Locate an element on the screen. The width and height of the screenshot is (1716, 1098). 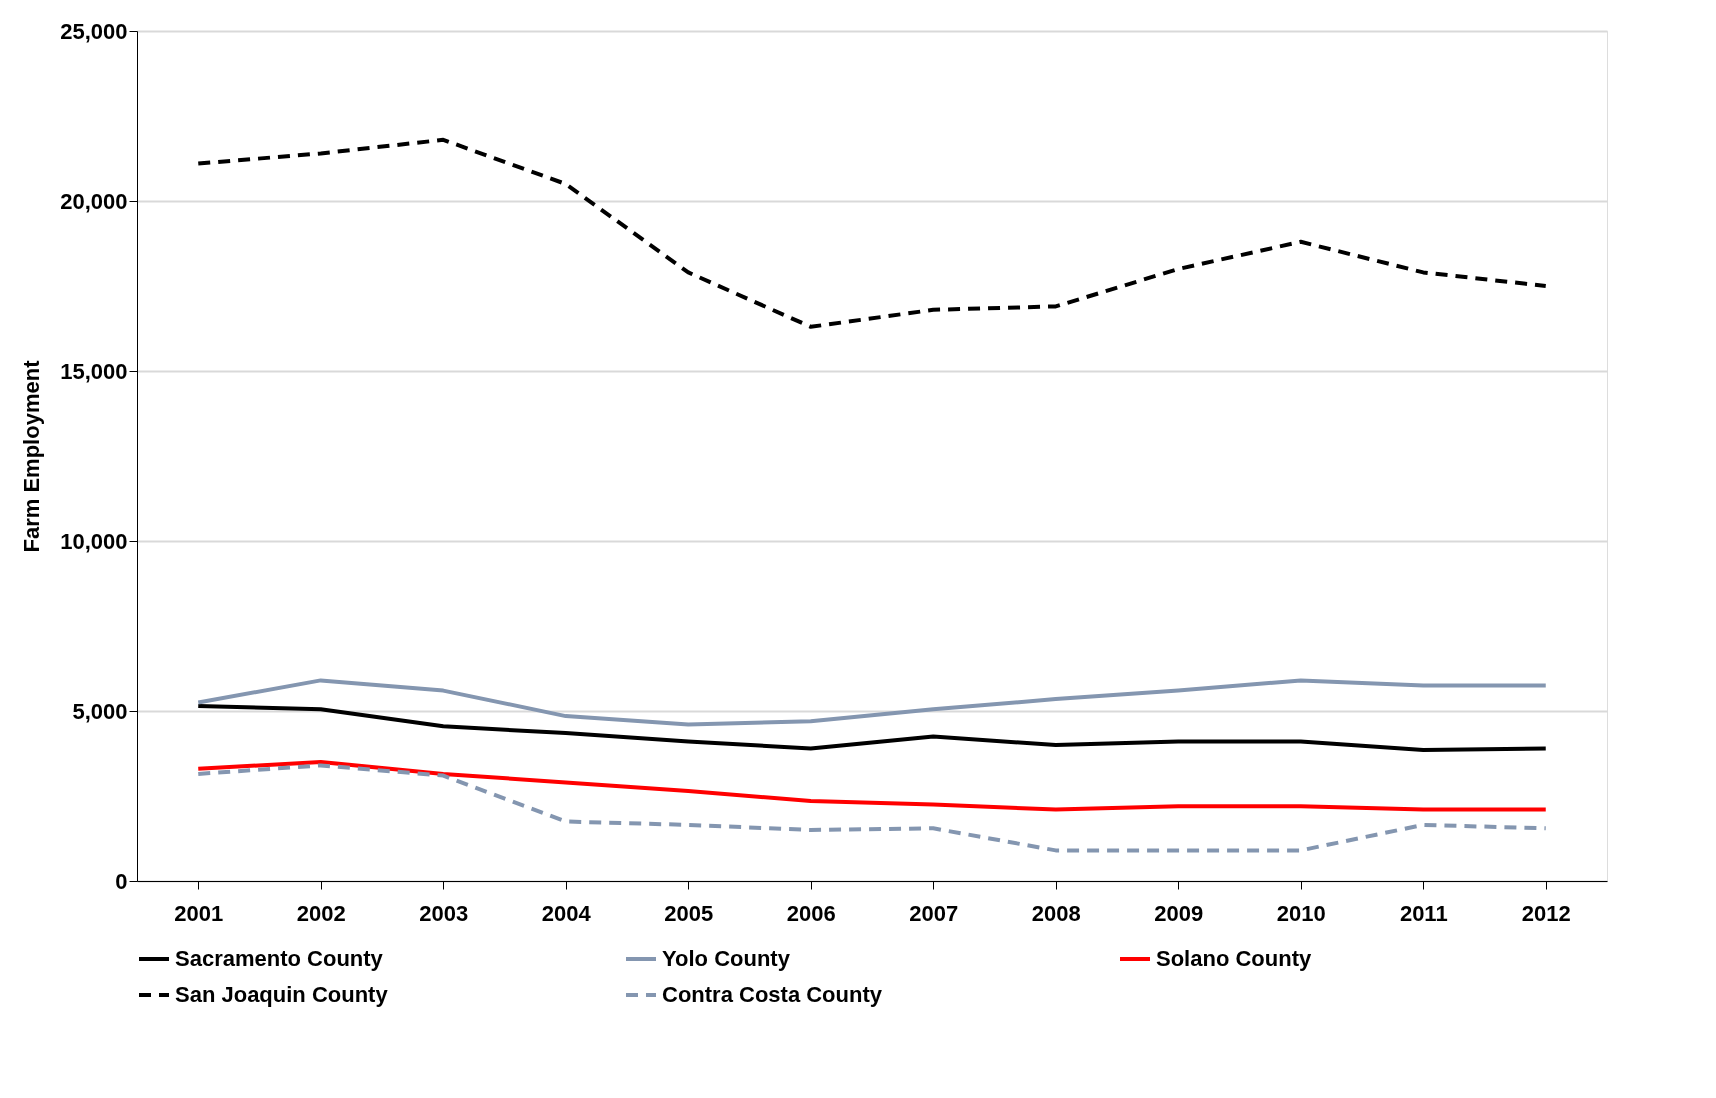
x-tick-label: 2001 is located at coordinates (199, 913).